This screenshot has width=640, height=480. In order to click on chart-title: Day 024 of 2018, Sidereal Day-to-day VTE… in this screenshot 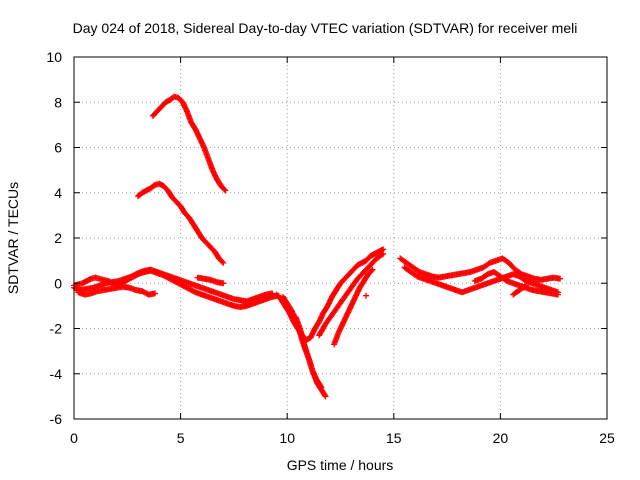, I will do `click(325, 28)`.